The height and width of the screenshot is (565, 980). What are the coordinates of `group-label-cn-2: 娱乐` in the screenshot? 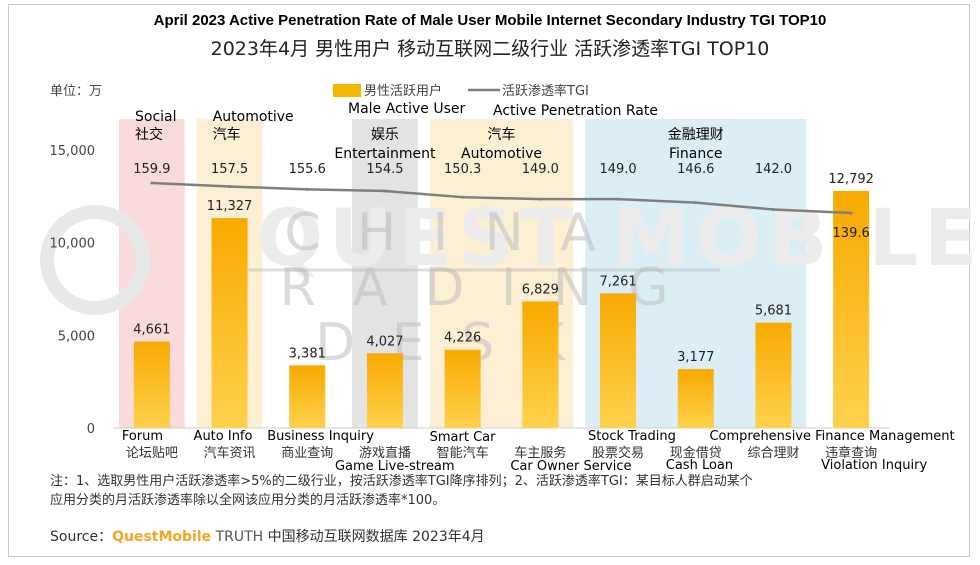 It's located at (385, 135).